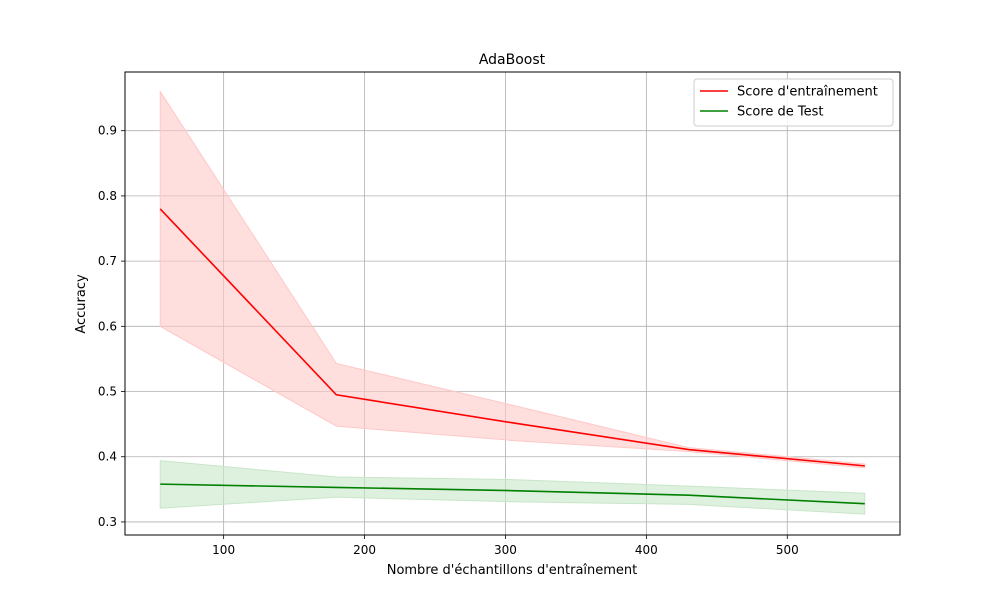 The image size is (1000, 604). What do you see at coordinates (107, 326) in the screenshot?
I see `y-tick-label: 0.6` at bounding box center [107, 326].